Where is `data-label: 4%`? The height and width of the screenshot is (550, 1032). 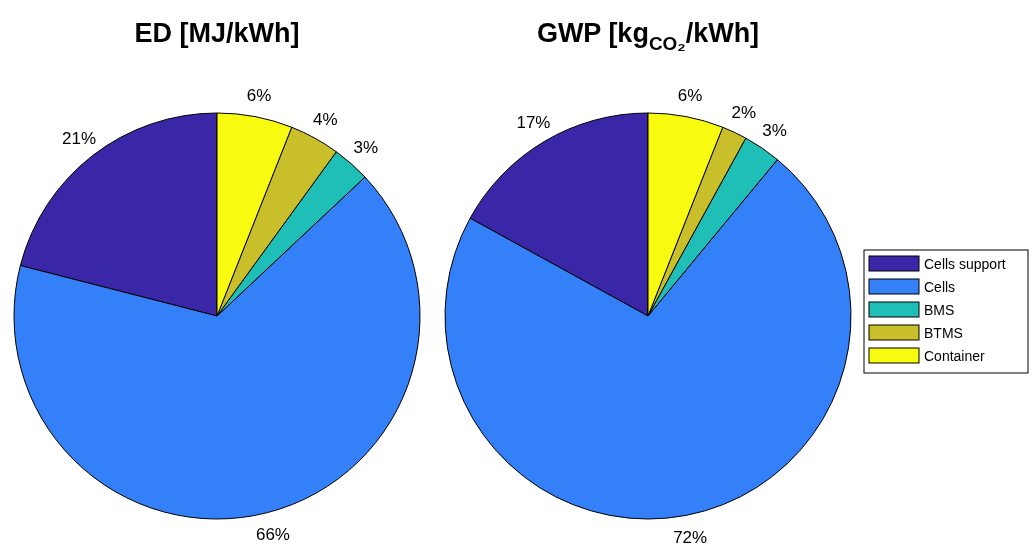
data-label: 4% is located at coordinates (325, 119).